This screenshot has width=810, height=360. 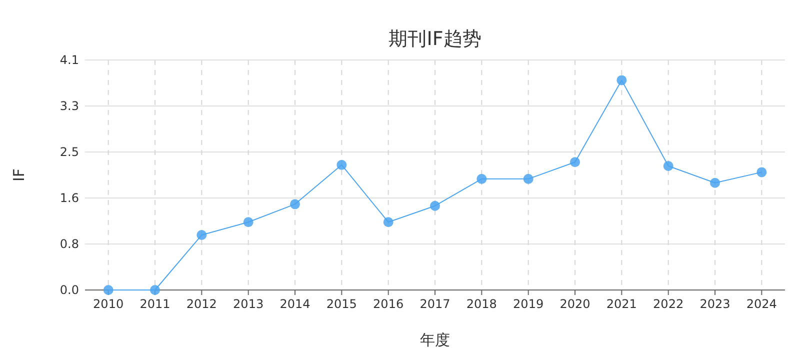 What do you see at coordinates (435, 39) in the screenshot?
I see `chart-title: 期刊IF趋势` at bounding box center [435, 39].